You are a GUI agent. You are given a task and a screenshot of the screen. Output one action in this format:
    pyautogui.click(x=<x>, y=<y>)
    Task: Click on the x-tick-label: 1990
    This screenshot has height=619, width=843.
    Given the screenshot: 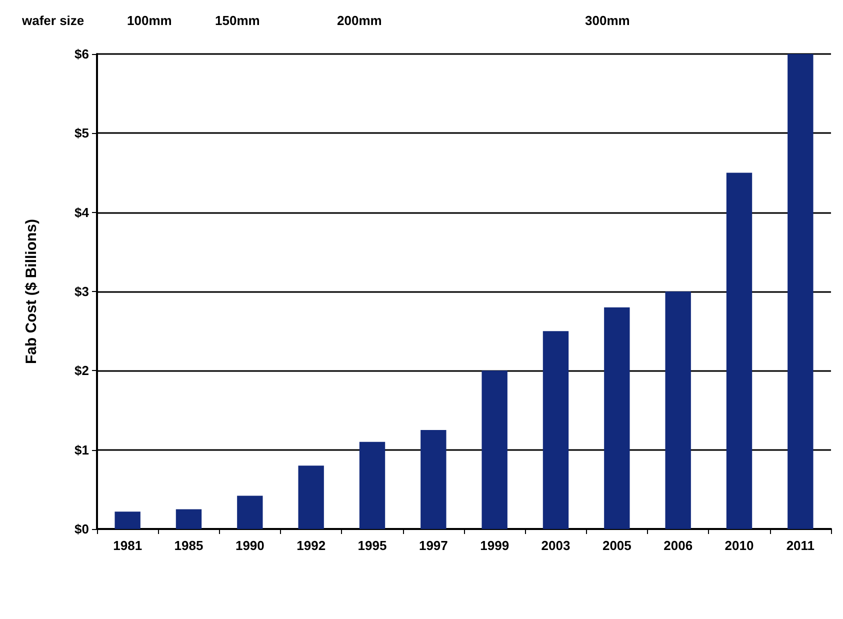 What is the action you would take?
    pyautogui.click(x=249, y=545)
    